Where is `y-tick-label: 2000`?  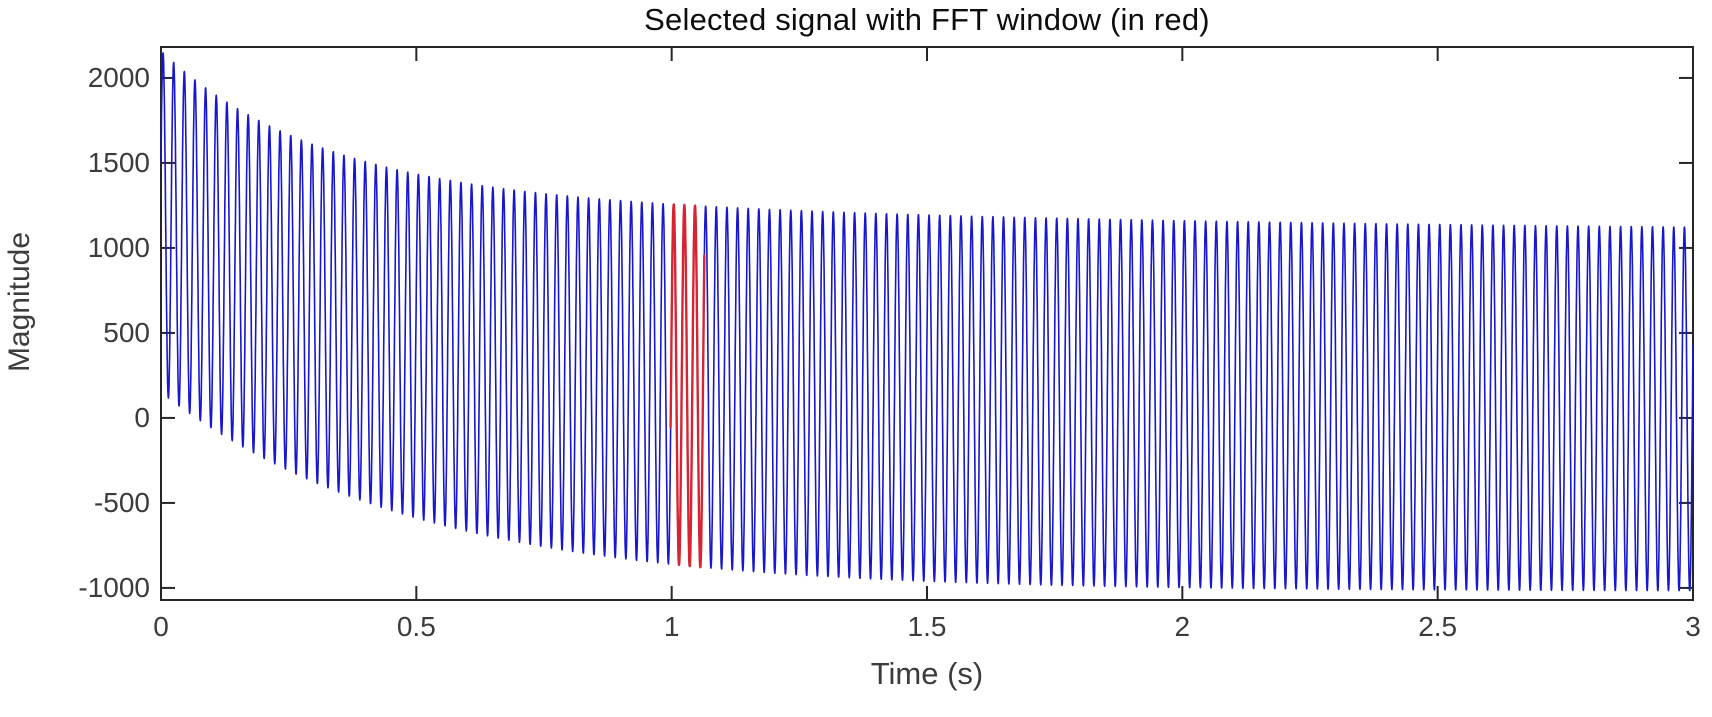 y-tick-label: 2000 is located at coordinates (118, 77).